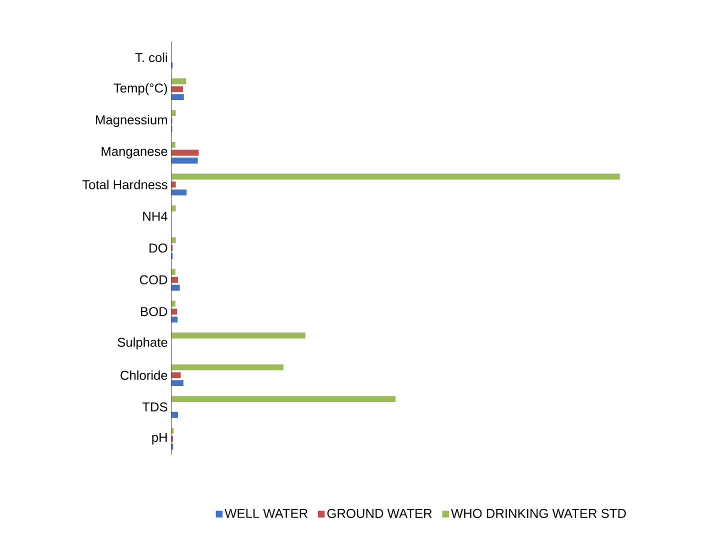 This screenshot has height=552, width=708. Describe the element at coordinates (131, 120) in the screenshot. I see `y-tick-label: Magnessium` at that location.